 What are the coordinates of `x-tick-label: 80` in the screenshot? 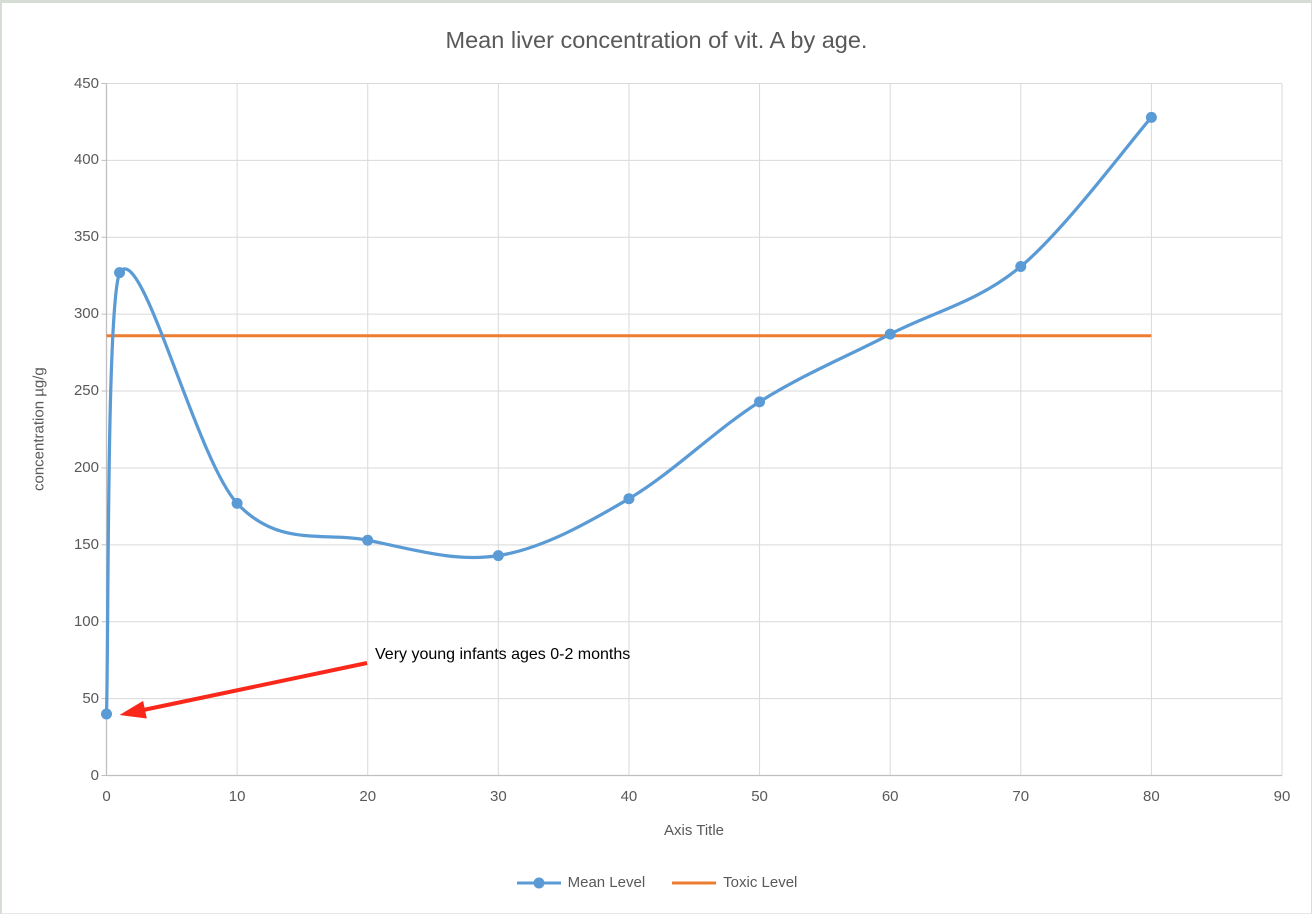 It's located at (1151, 796).